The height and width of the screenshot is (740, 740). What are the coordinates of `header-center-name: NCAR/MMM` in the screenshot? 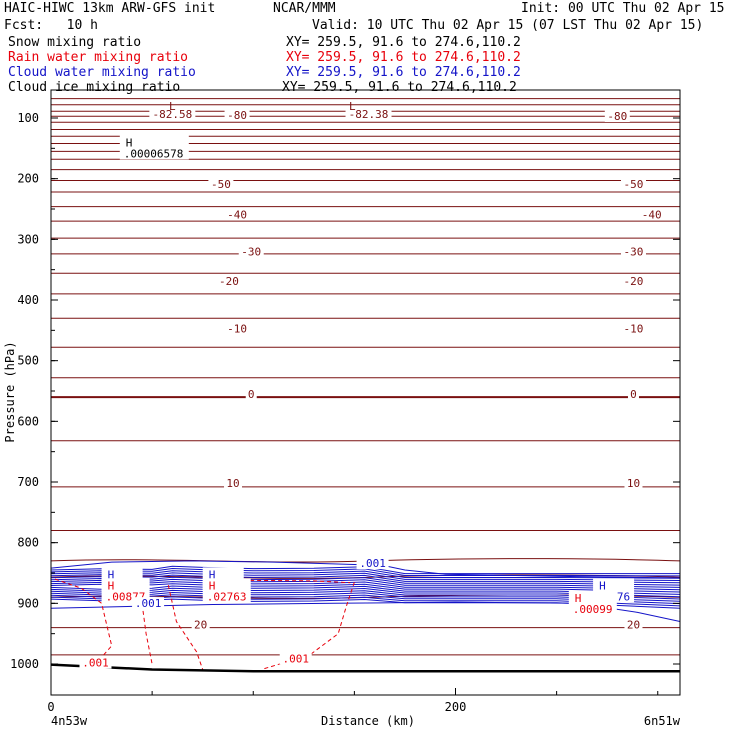 It's located at (304, 8).